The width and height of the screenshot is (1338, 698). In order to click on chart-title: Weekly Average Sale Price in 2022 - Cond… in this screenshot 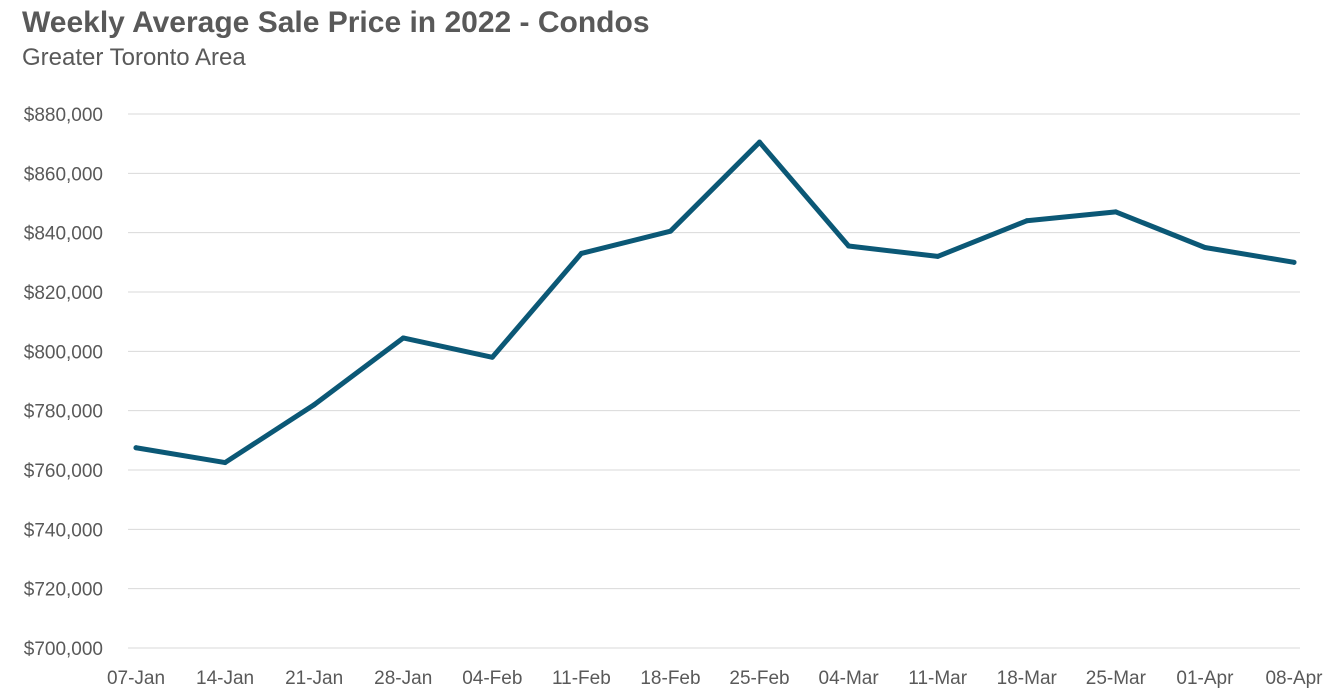, I will do `click(336, 22)`.